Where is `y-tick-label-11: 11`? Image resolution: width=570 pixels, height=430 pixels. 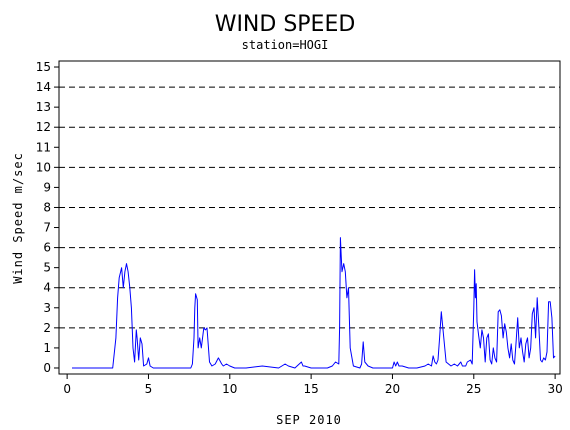
y-tick-label-11: 11 is located at coordinates (43, 147).